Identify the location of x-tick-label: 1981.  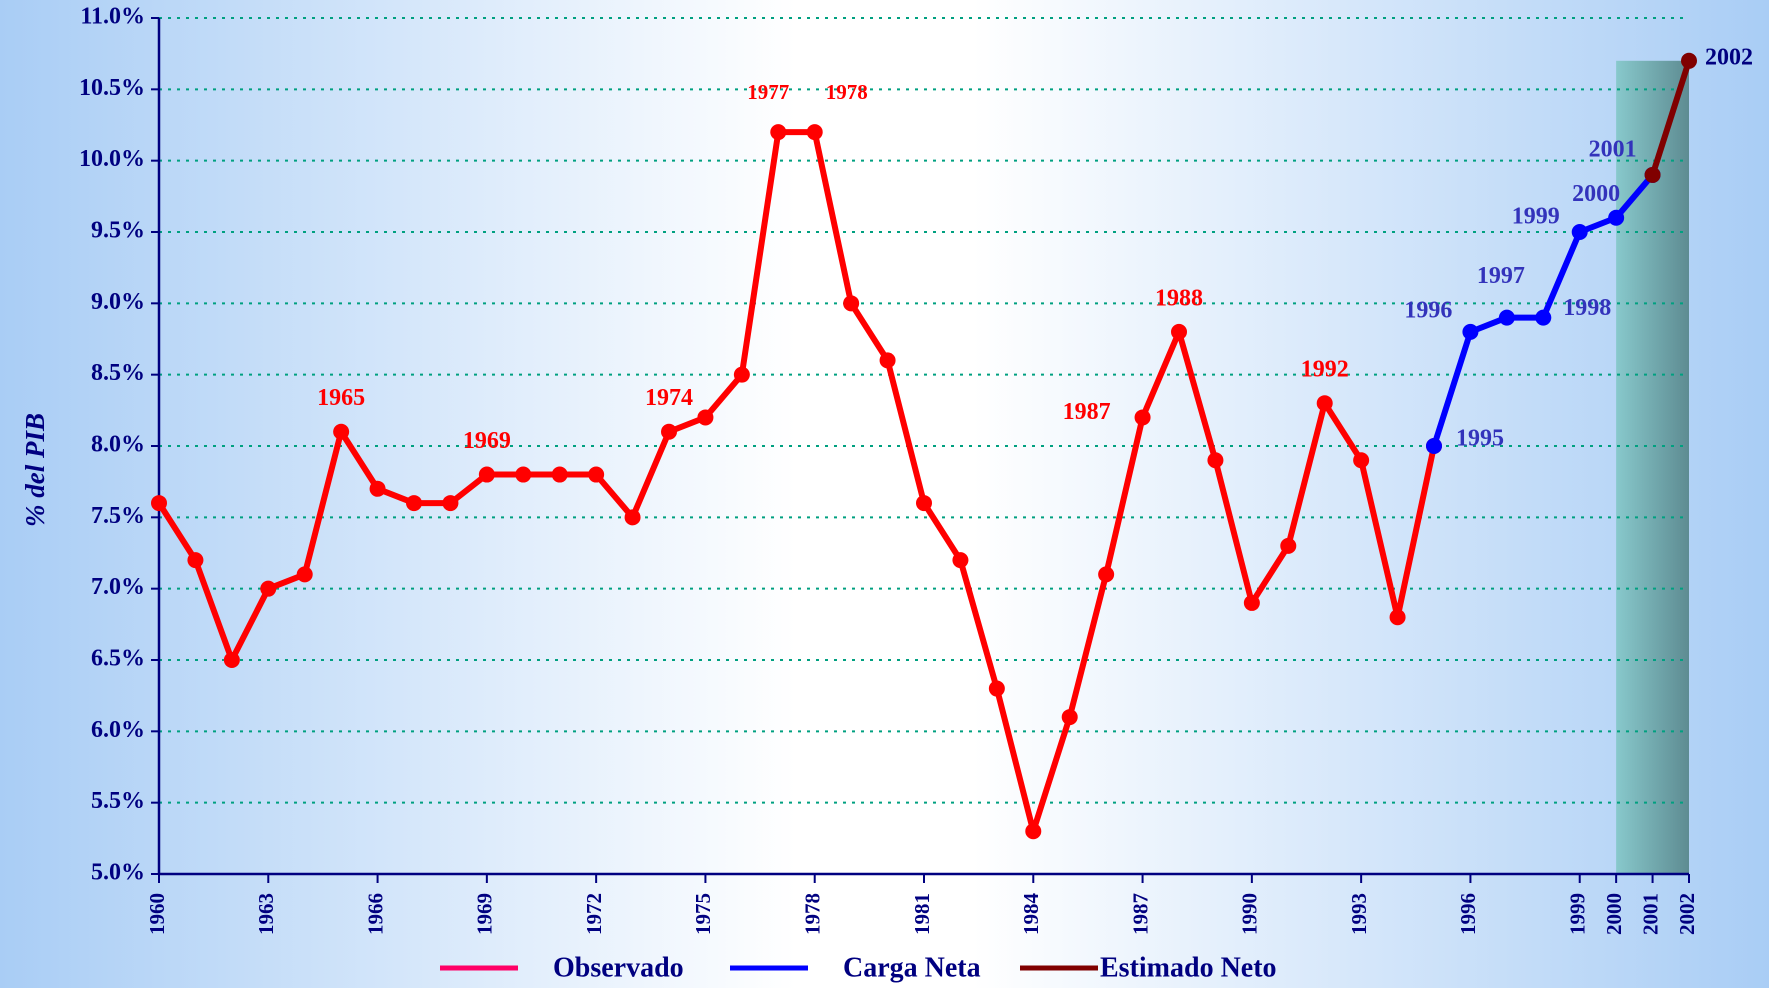
(922, 914).